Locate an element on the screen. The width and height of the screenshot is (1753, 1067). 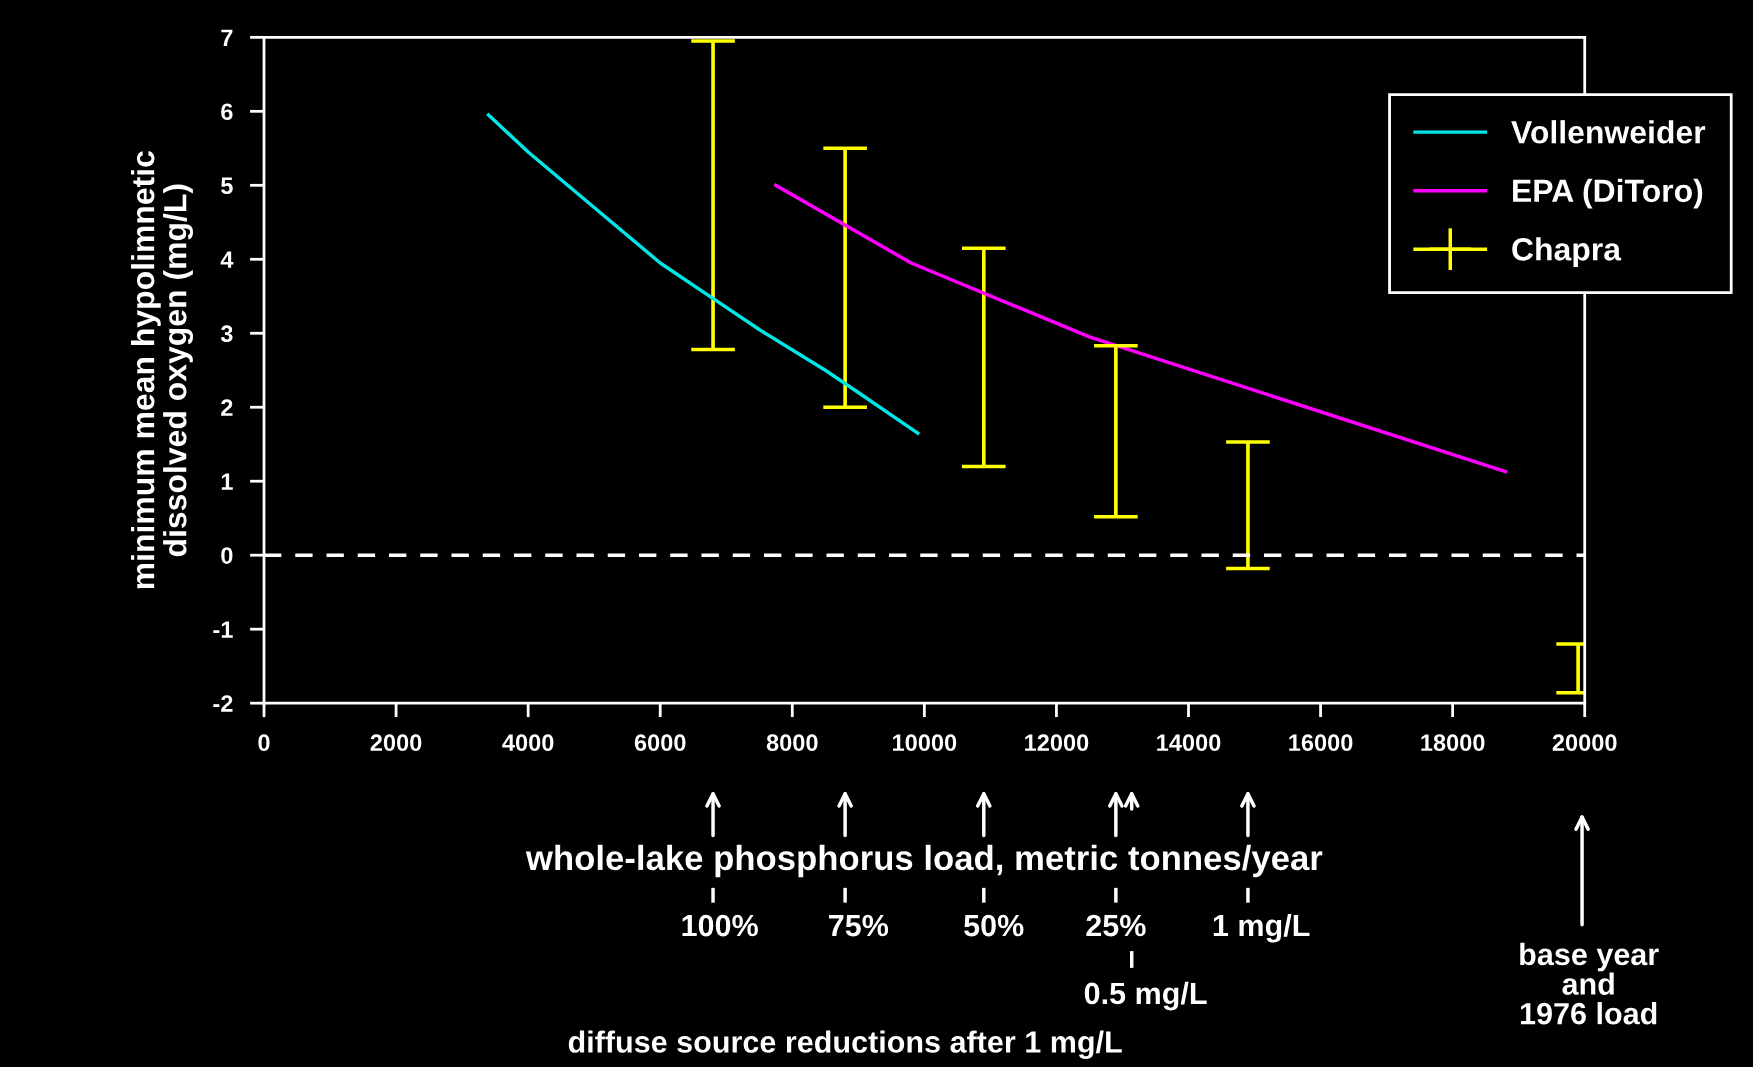
annotation: 100% is located at coordinates (720, 925).